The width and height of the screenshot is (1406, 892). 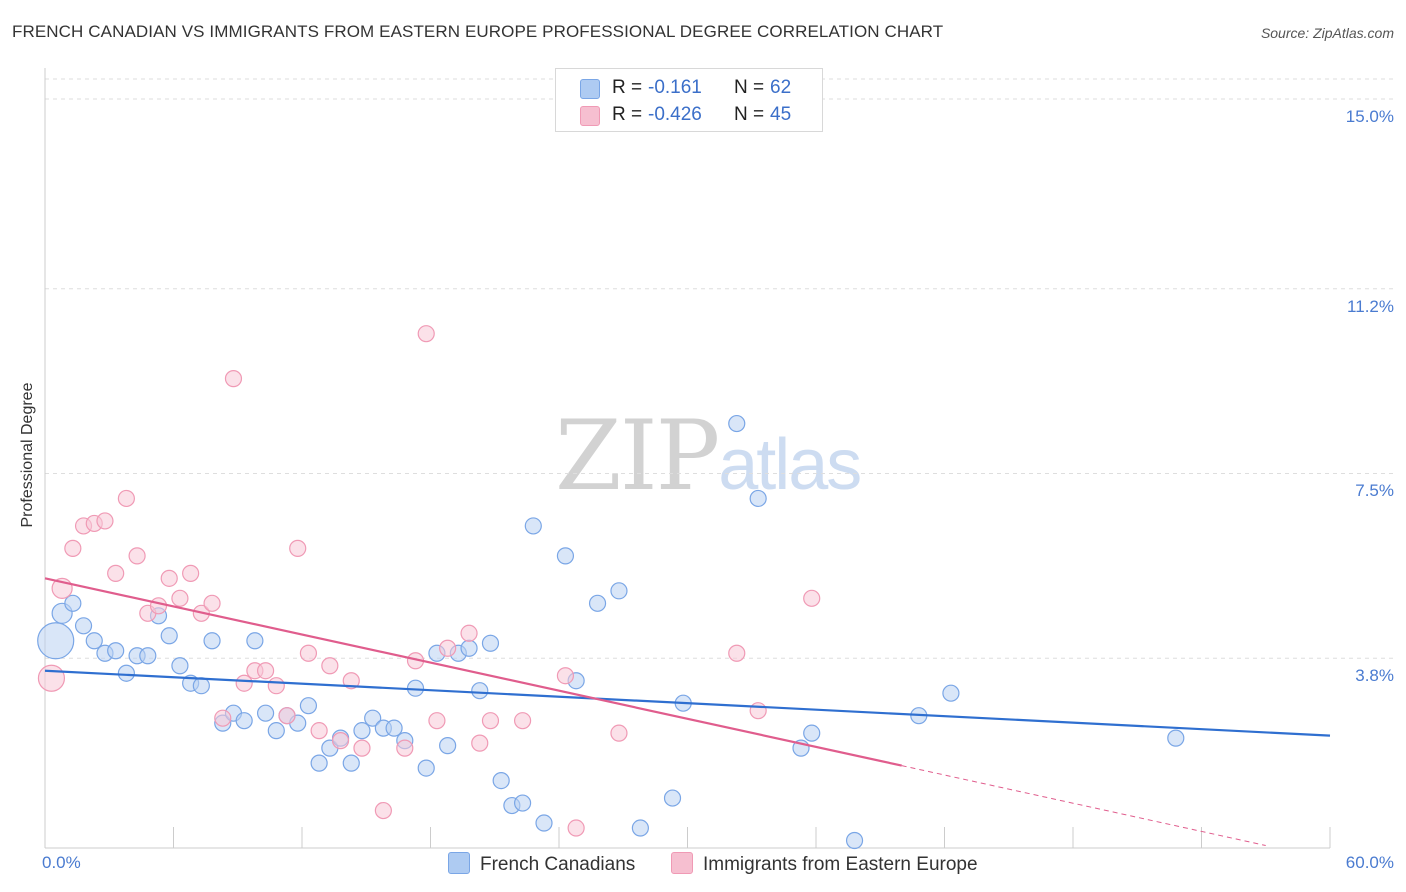 What do you see at coordinates (1327, 33) in the screenshot?
I see `source-label: Source: ZipAtlas.com` at bounding box center [1327, 33].